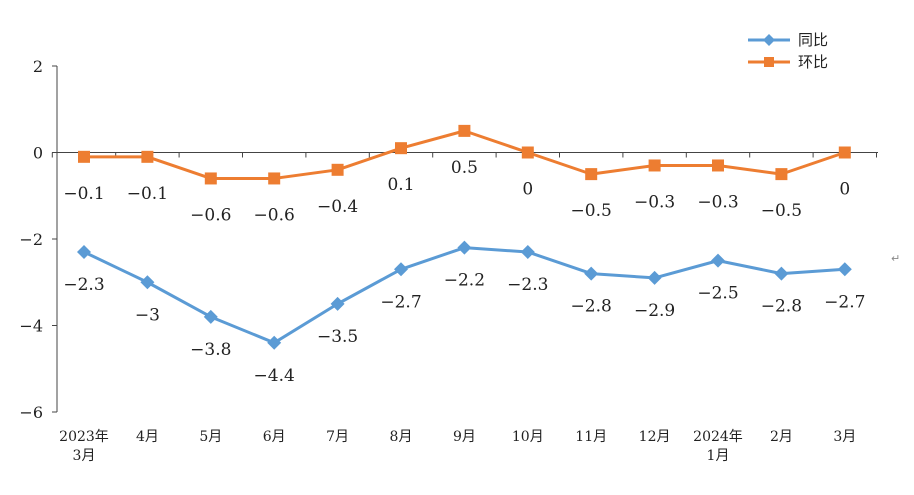 The image size is (914, 495). What do you see at coordinates (896, 258) in the screenshot?
I see `stray-return-mark: ↵` at bounding box center [896, 258].